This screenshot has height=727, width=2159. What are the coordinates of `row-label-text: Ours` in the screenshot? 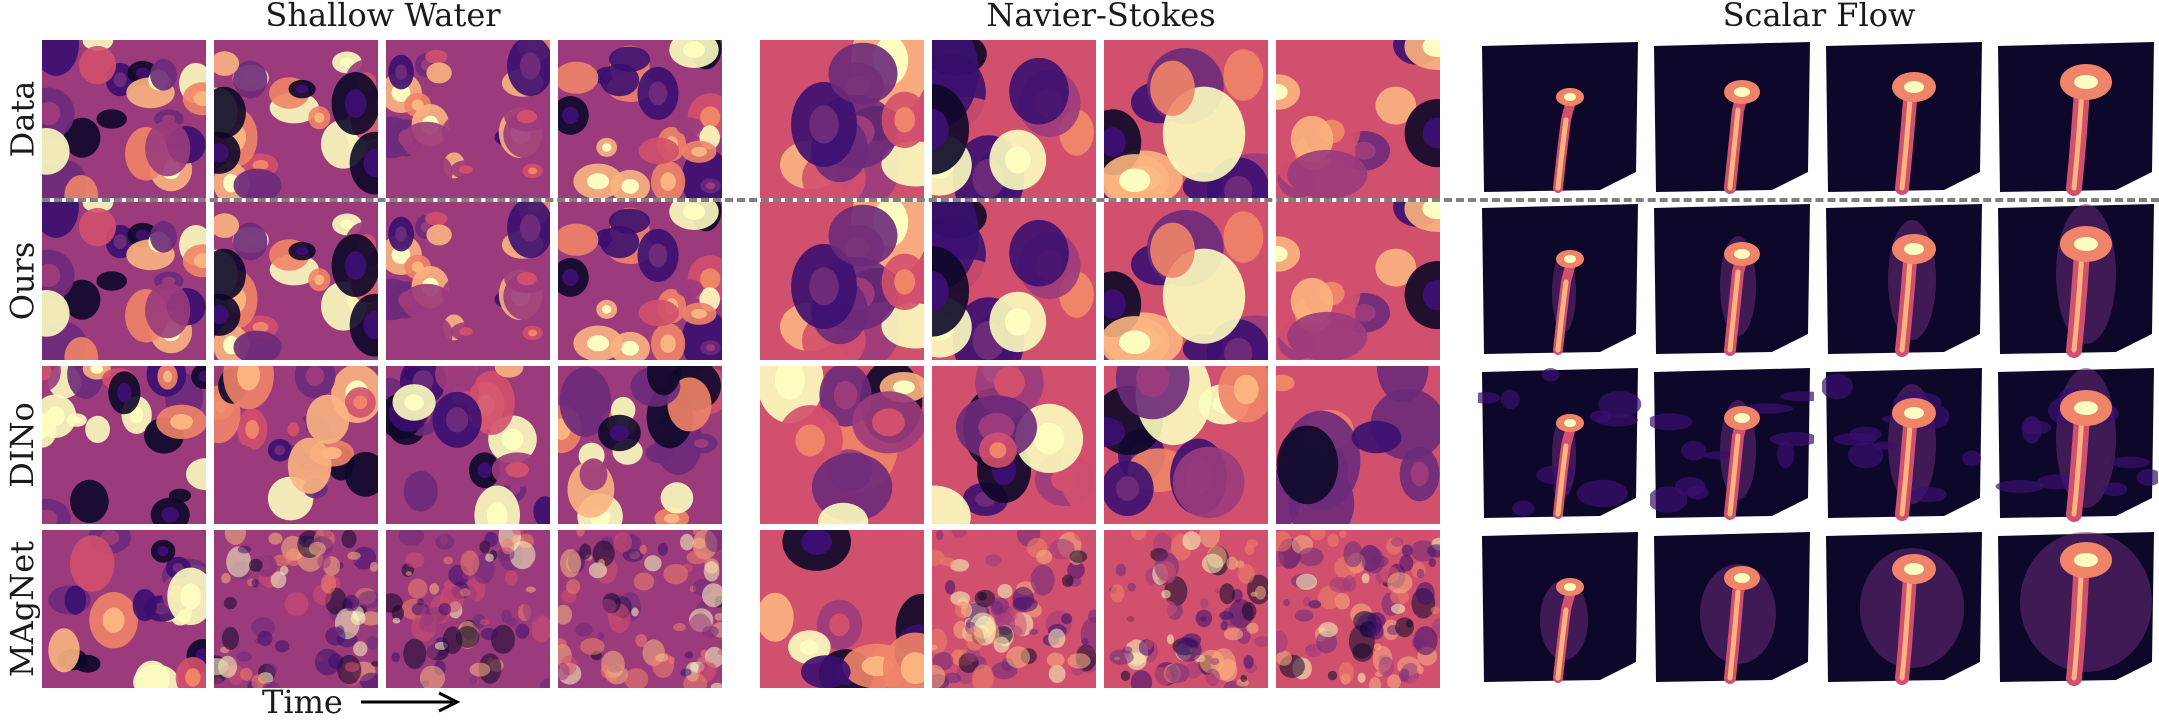 It's located at (22, 281).